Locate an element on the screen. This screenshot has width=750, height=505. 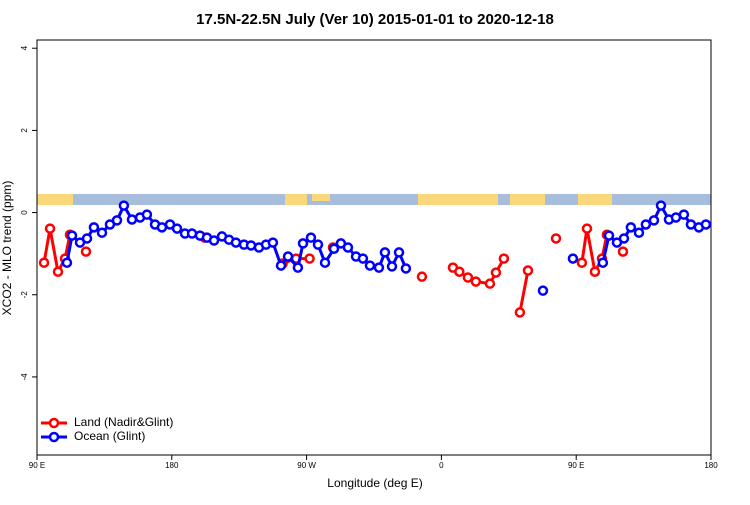
y-tick-label: -2 is located at coordinates (24, 295).